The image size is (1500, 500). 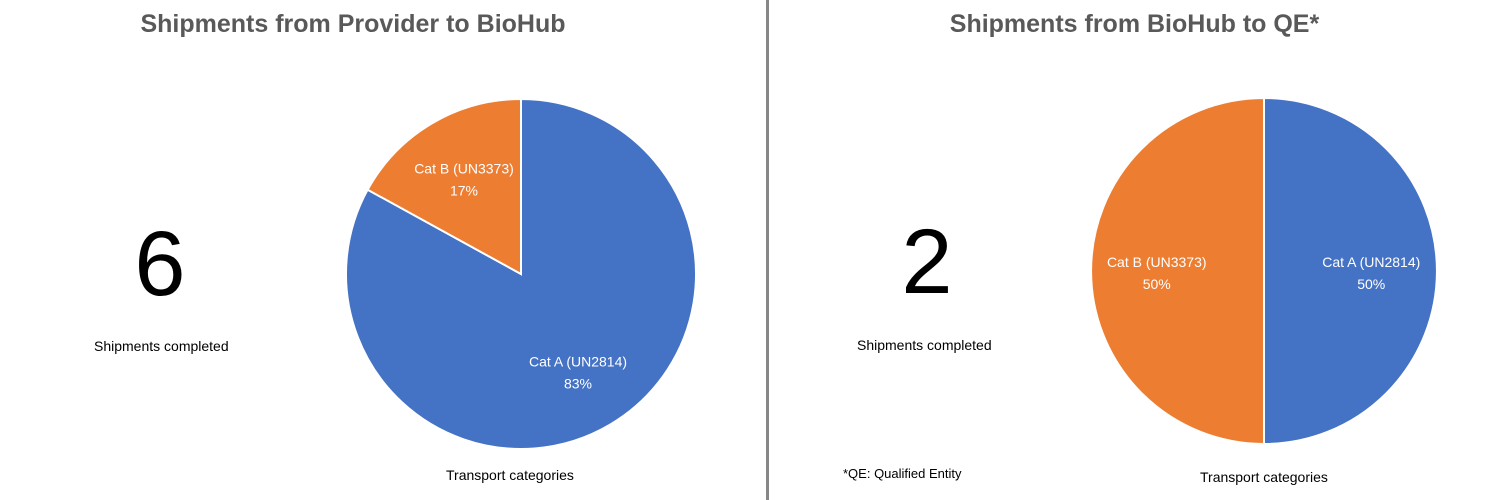 What do you see at coordinates (464, 191) in the screenshot?
I see `slice-percent-label: 17%` at bounding box center [464, 191].